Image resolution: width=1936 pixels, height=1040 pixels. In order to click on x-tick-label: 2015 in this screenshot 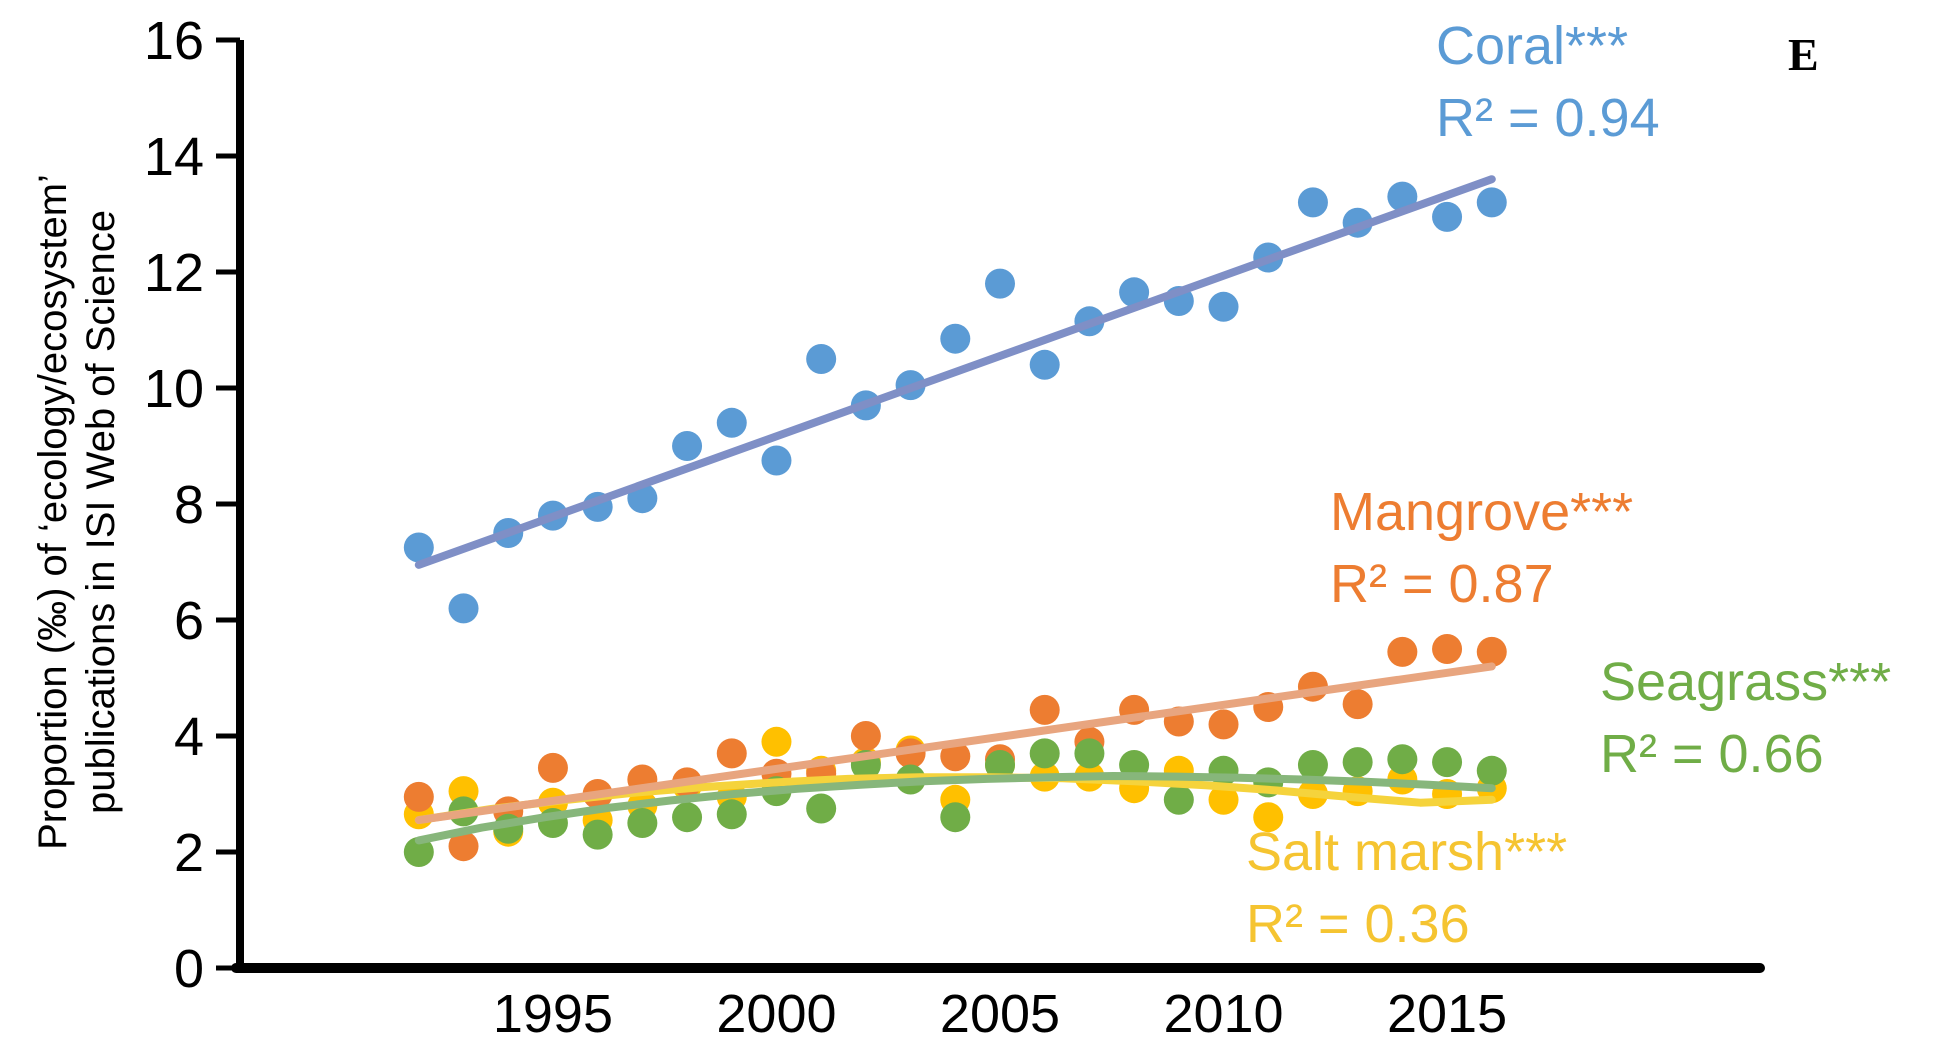, I will do `click(1447, 1012)`.